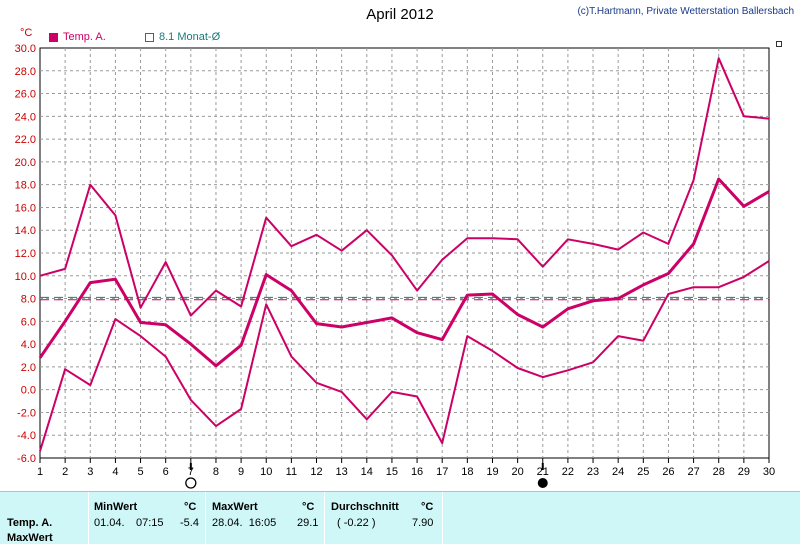 The image size is (800, 544). Describe the element at coordinates (90, 472) in the screenshot. I see `x-tick-label: 3` at that location.